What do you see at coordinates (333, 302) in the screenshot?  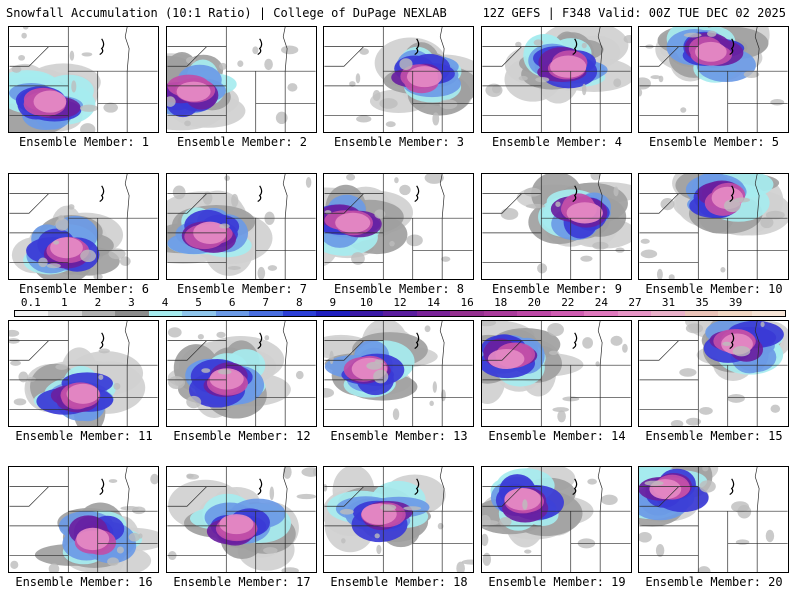 I see `colorbar-tick-label: 9` at bounding box center [333, 302].